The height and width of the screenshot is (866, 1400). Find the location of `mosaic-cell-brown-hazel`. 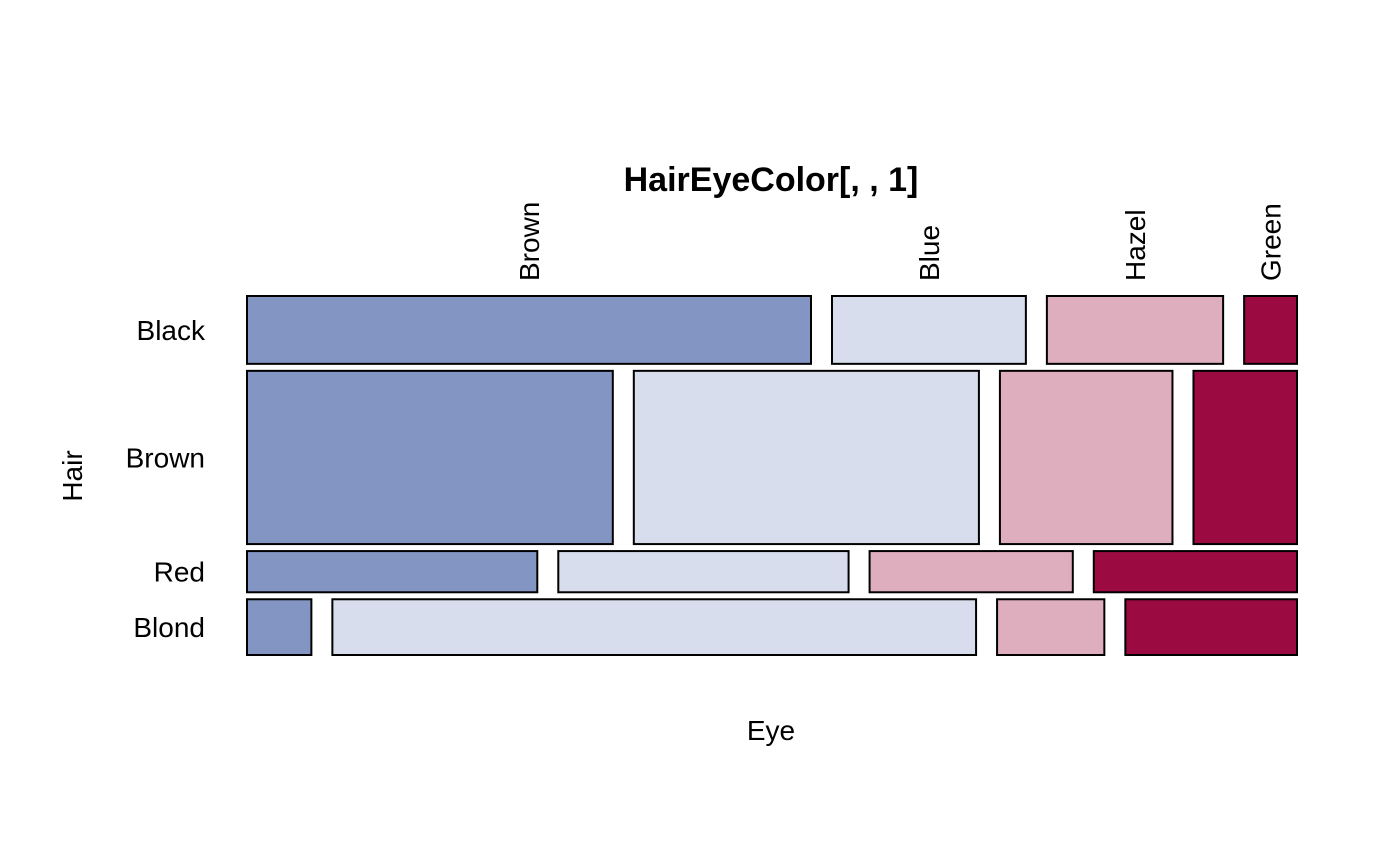

mosaic-cell-brown-hazel is located at coordinates (1086, 457).